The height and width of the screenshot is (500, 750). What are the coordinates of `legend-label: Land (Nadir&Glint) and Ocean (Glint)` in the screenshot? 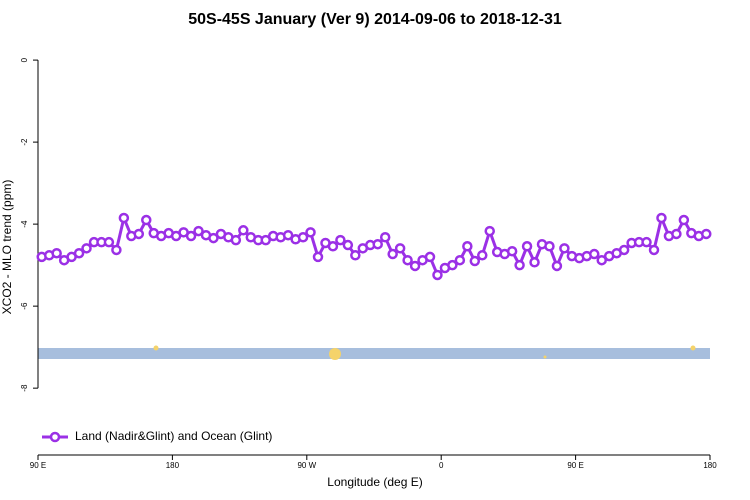 It's located at (173, 436).